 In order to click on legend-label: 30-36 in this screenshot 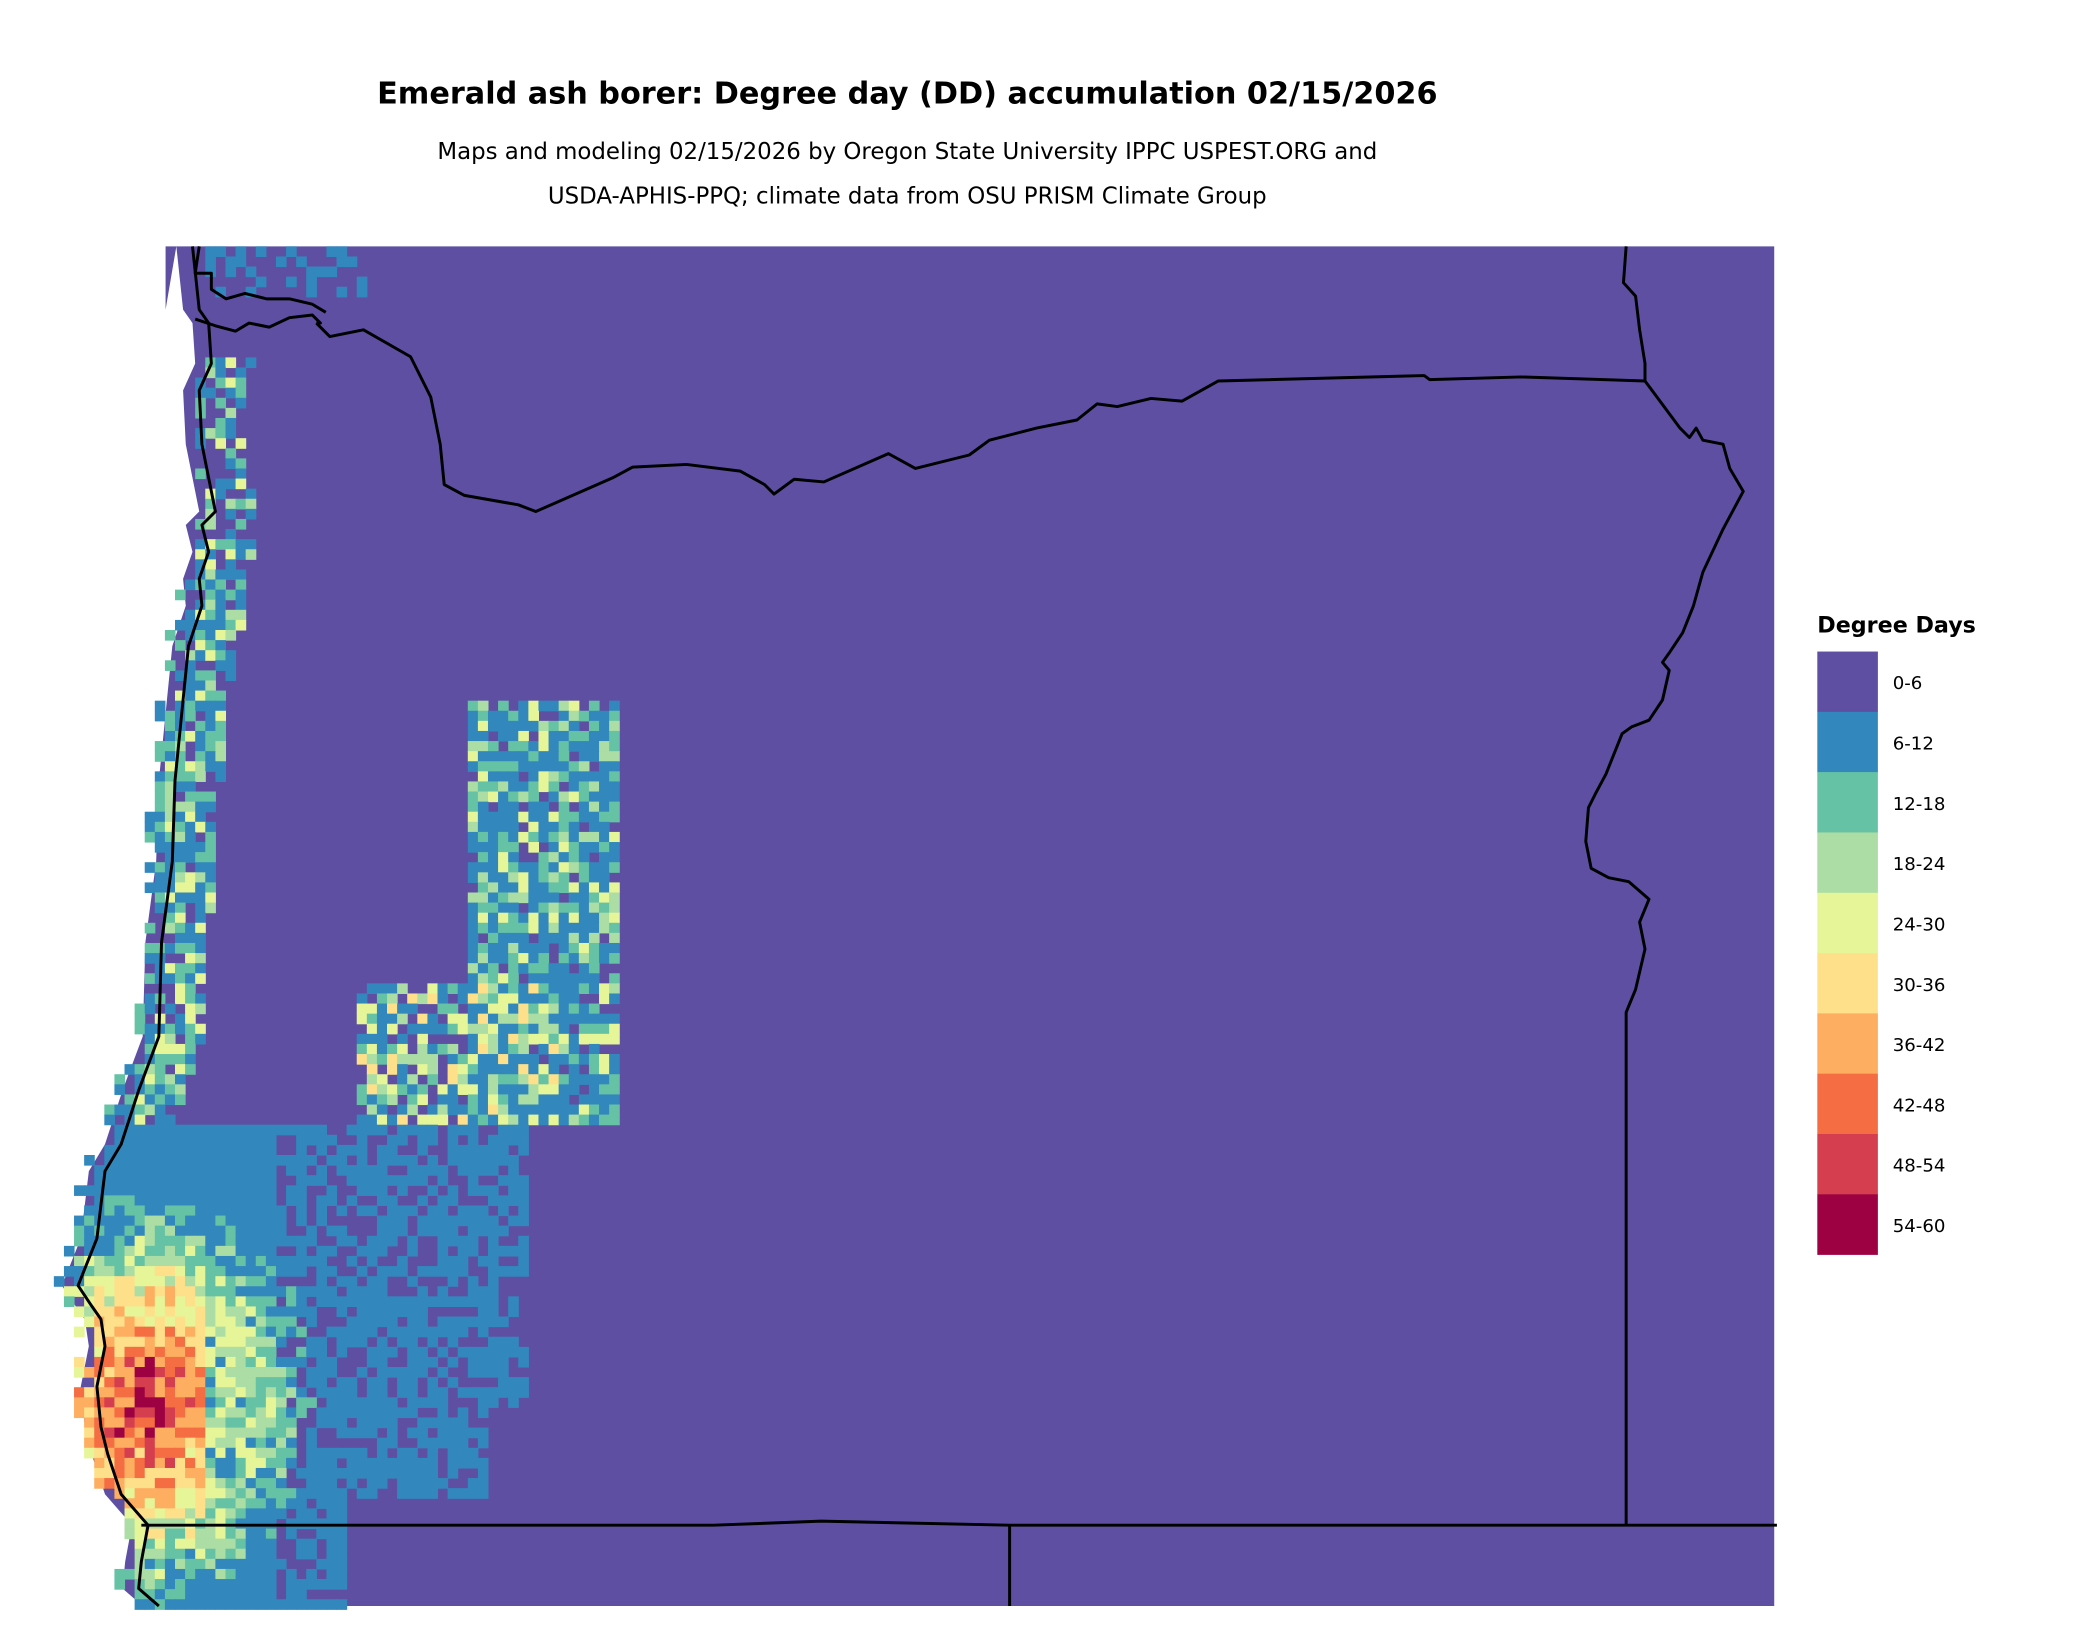, I will do `click(1919, 985)`.